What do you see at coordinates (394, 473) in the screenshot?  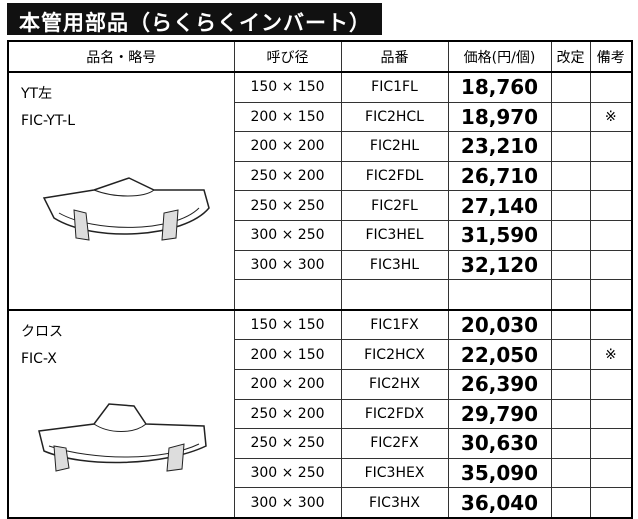 I see `part-cell: FIC3HEX` at bounding box center [394, 473].